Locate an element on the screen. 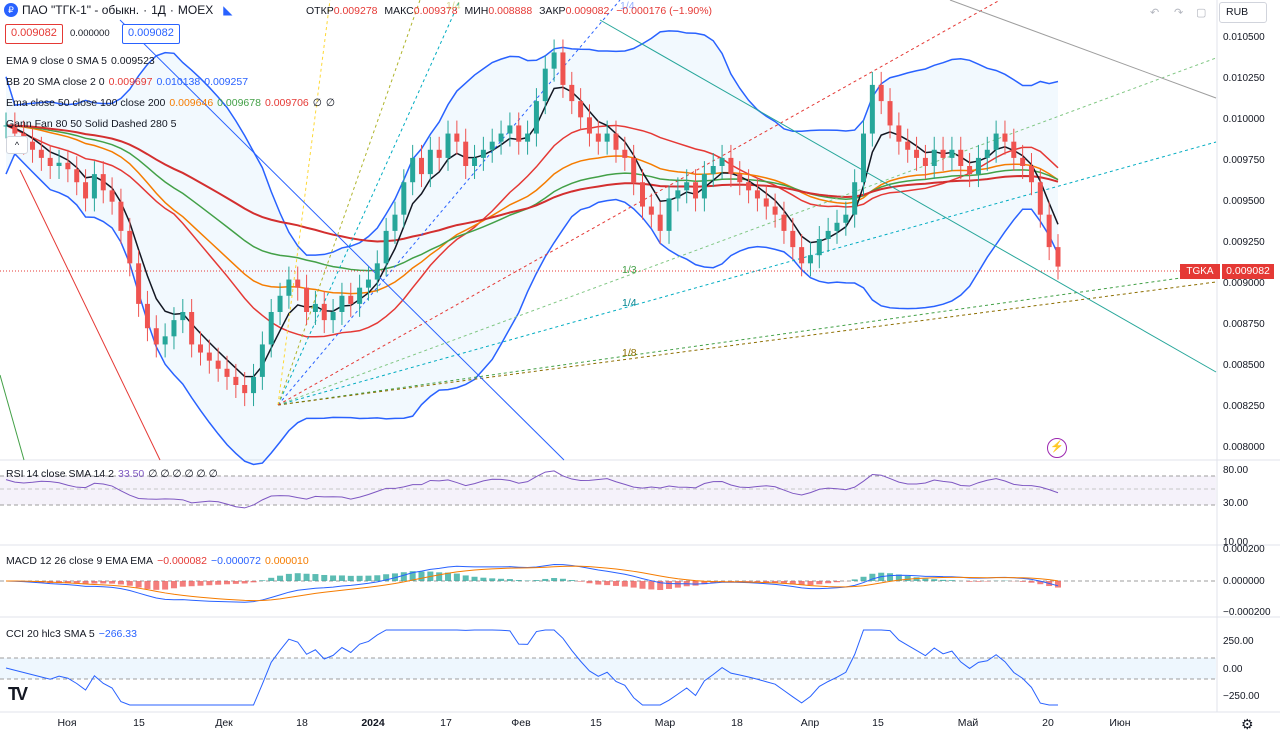 This screenshot has width=1280, height=733. time-axis-label: Мар is located at coordinates (665, 723).